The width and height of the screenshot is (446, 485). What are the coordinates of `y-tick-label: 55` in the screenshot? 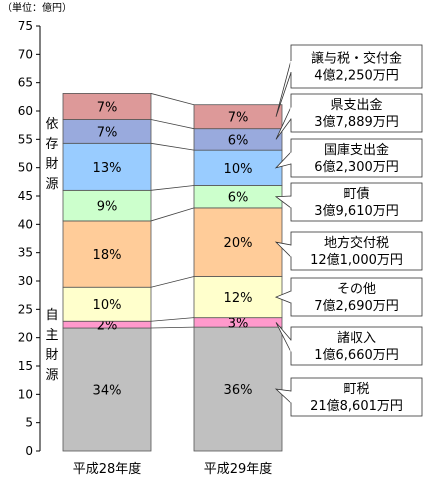 It's located at (25, 139).